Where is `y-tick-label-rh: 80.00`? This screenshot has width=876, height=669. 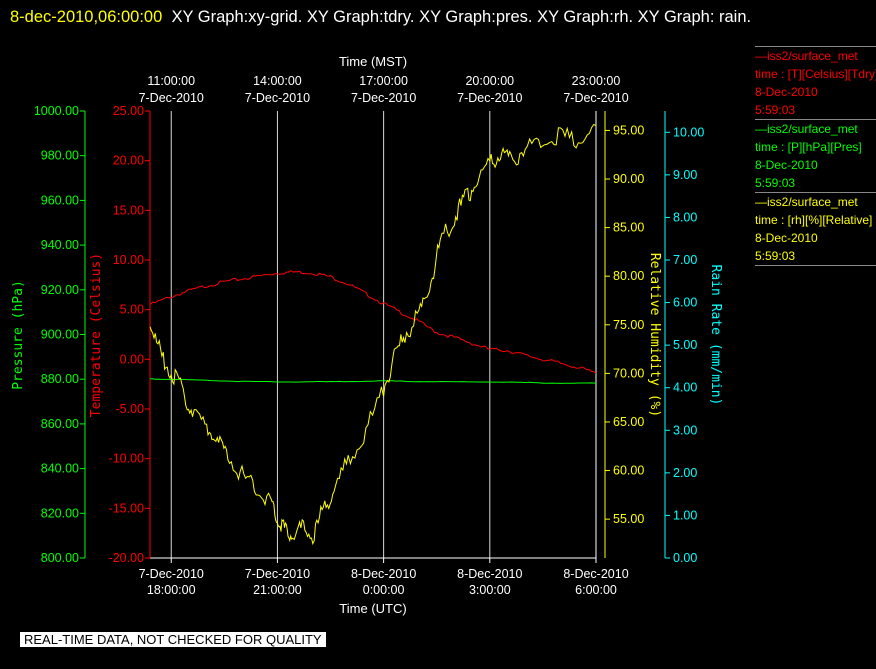 y-tick-label-rh: 80.00 is located at coordinates (628, 276).